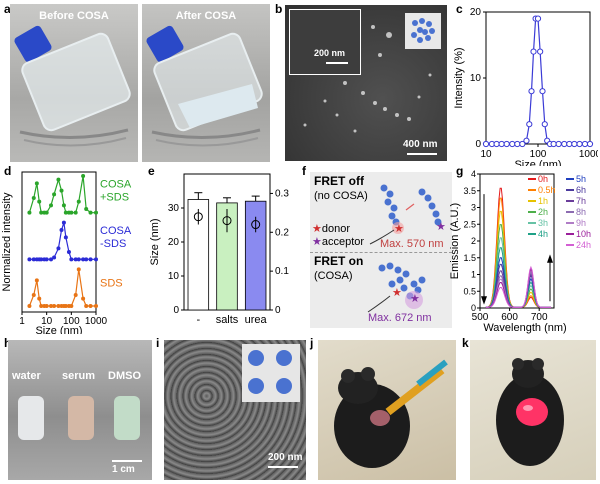 The height and width of the screenshot is (484, 600). I want to click on chart-e-y2tick-label: 0.1, so click(282, 271).